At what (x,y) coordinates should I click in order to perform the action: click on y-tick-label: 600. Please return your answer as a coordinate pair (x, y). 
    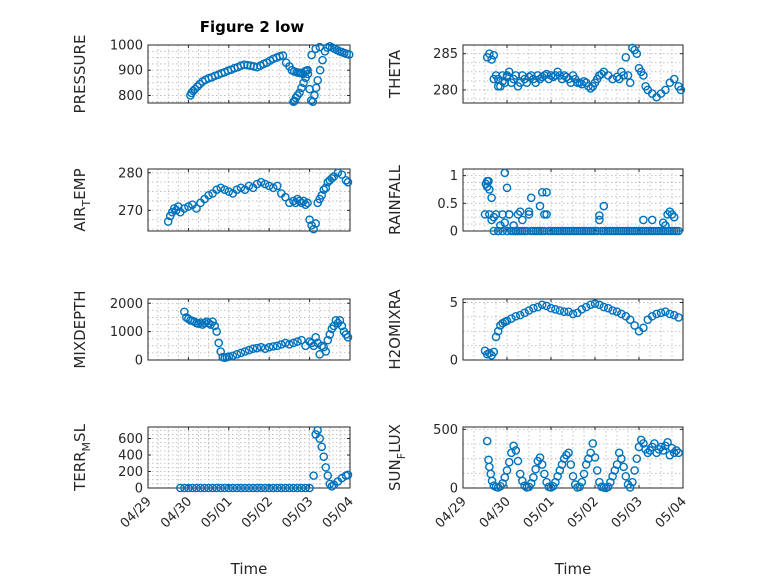
    Looking at the image, I should click on (130, 439).